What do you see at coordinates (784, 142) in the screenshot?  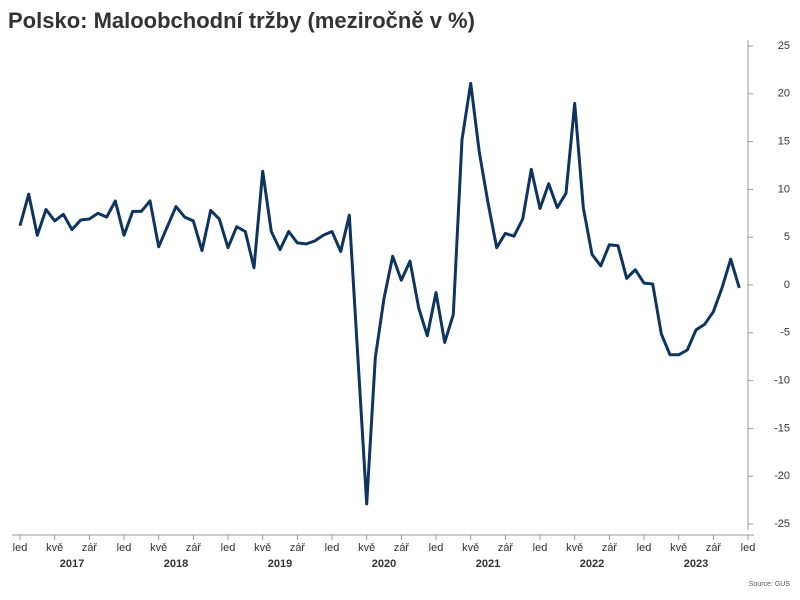 I see `y-tick-label: 15` at bounding box center [784, 142].